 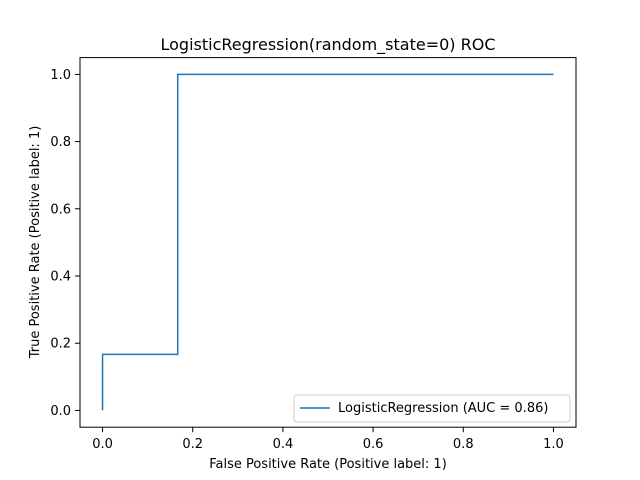 What do you see at coordinates (60, 277) in the screenshot?
I see `y-tick-label: 0.4` at bounding box center [60, 277].